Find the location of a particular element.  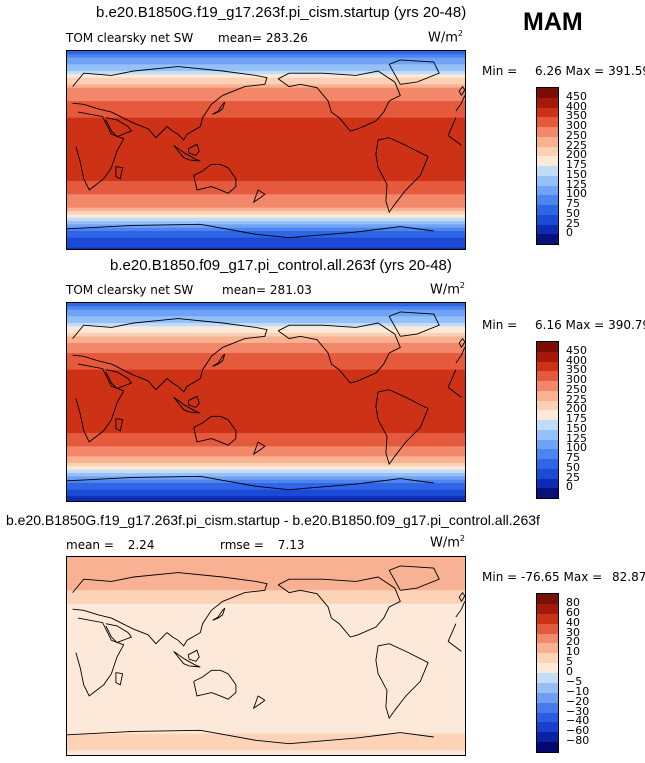

panel-1-variable: TOM clearsky net SW is located at coordinates (130, 38).